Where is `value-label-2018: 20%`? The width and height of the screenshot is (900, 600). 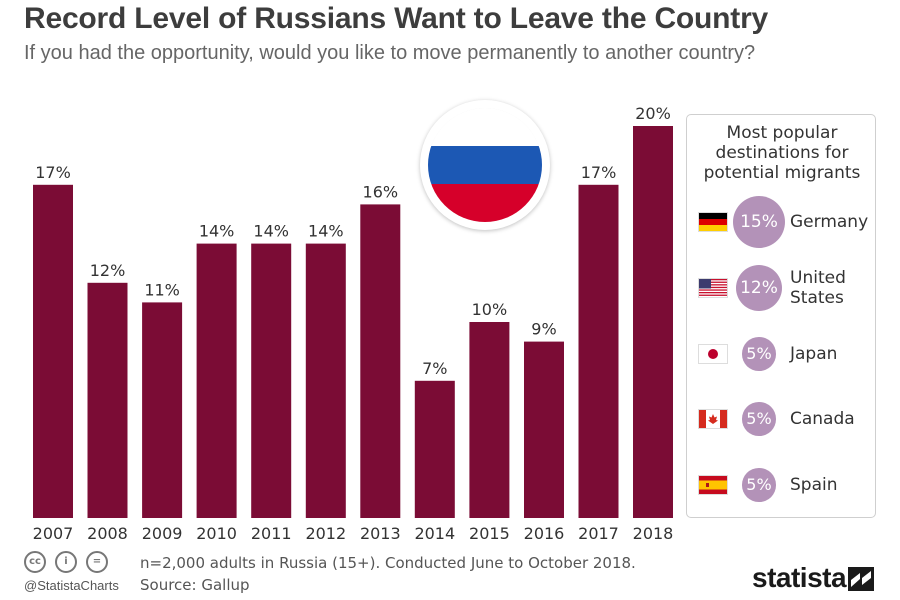
value-label-2018: 20% is located at coordinates (653, 113).